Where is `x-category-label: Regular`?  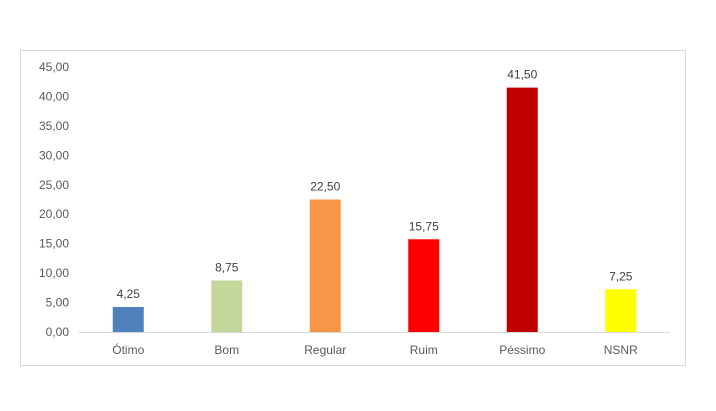
x-category-label: Regular is located at coordinates (325, 350).